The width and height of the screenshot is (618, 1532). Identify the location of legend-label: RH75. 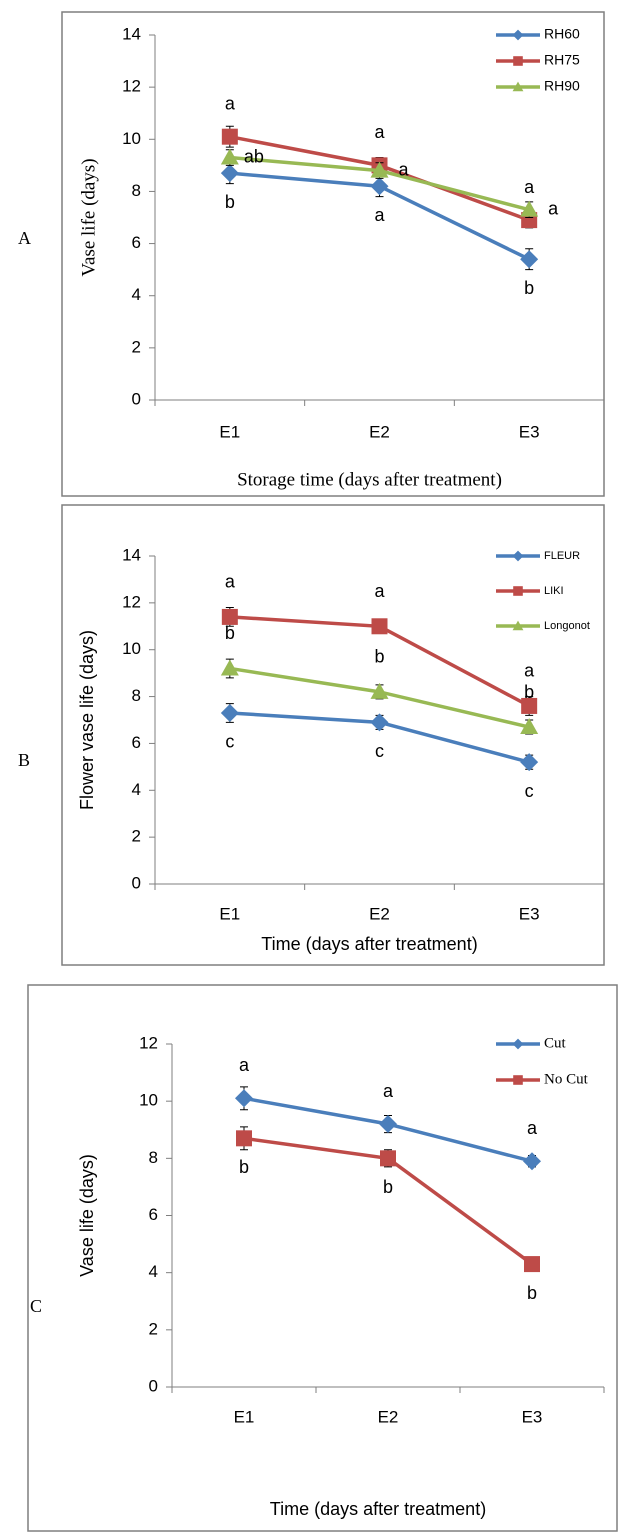
(562, 60).